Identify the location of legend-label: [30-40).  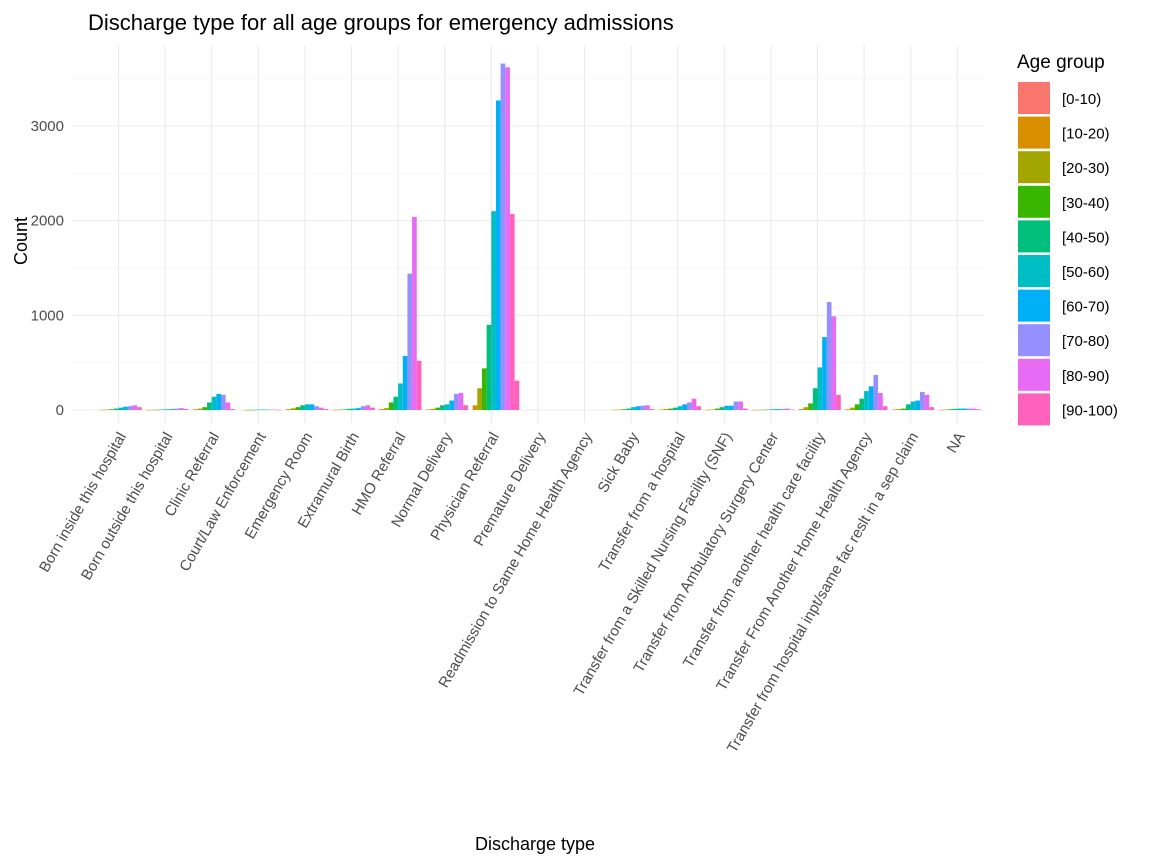
(1086, 203).